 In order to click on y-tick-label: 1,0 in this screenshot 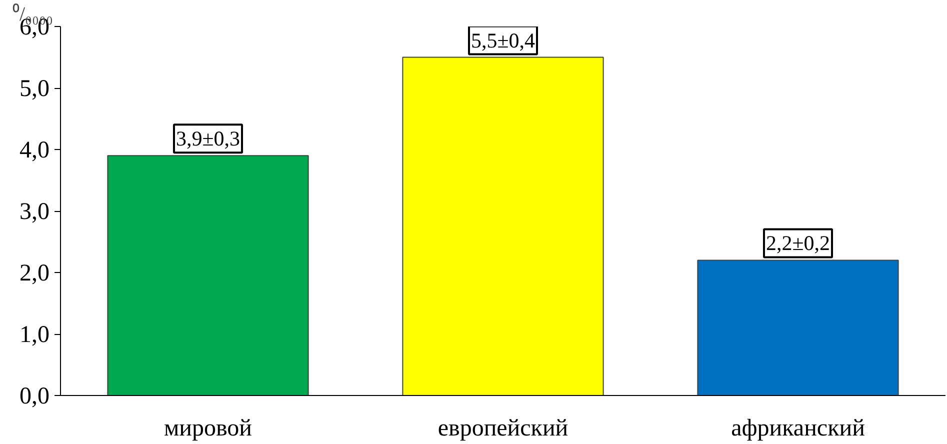, I will do `click(35, 335)`.